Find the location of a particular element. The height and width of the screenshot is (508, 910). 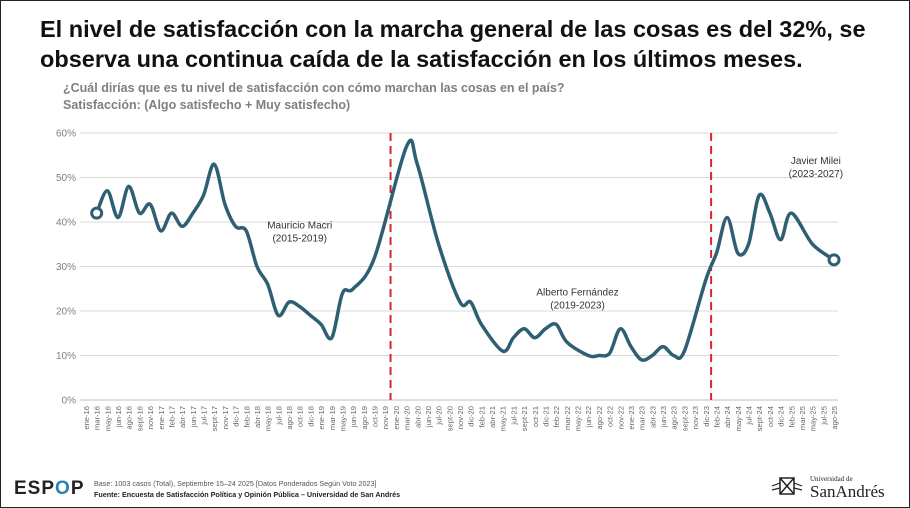

x-tick-label: mar-22 is located at coordinates (567, 418).